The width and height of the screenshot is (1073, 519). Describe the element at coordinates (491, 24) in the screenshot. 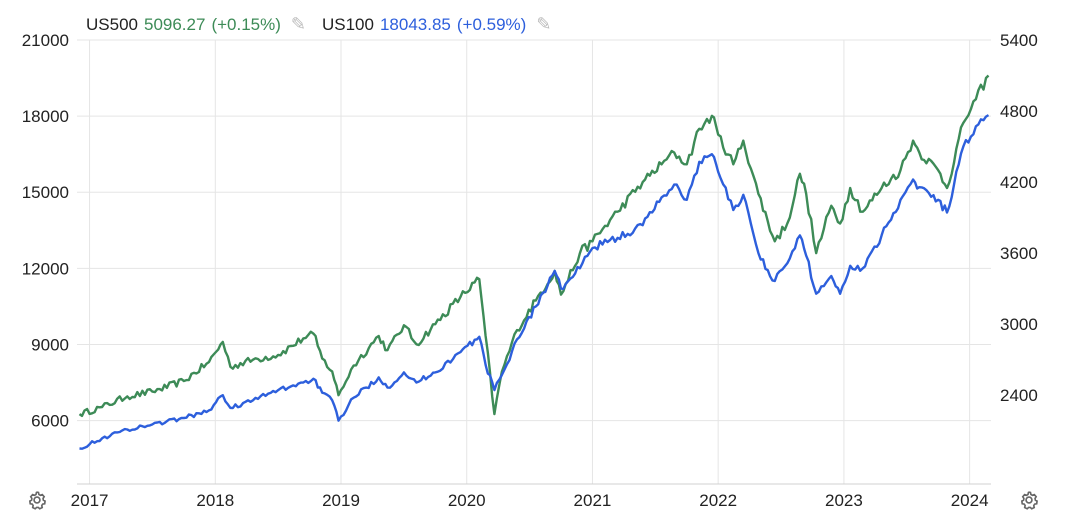

I see `legend-us100-change: (+0.59%)` at that location.